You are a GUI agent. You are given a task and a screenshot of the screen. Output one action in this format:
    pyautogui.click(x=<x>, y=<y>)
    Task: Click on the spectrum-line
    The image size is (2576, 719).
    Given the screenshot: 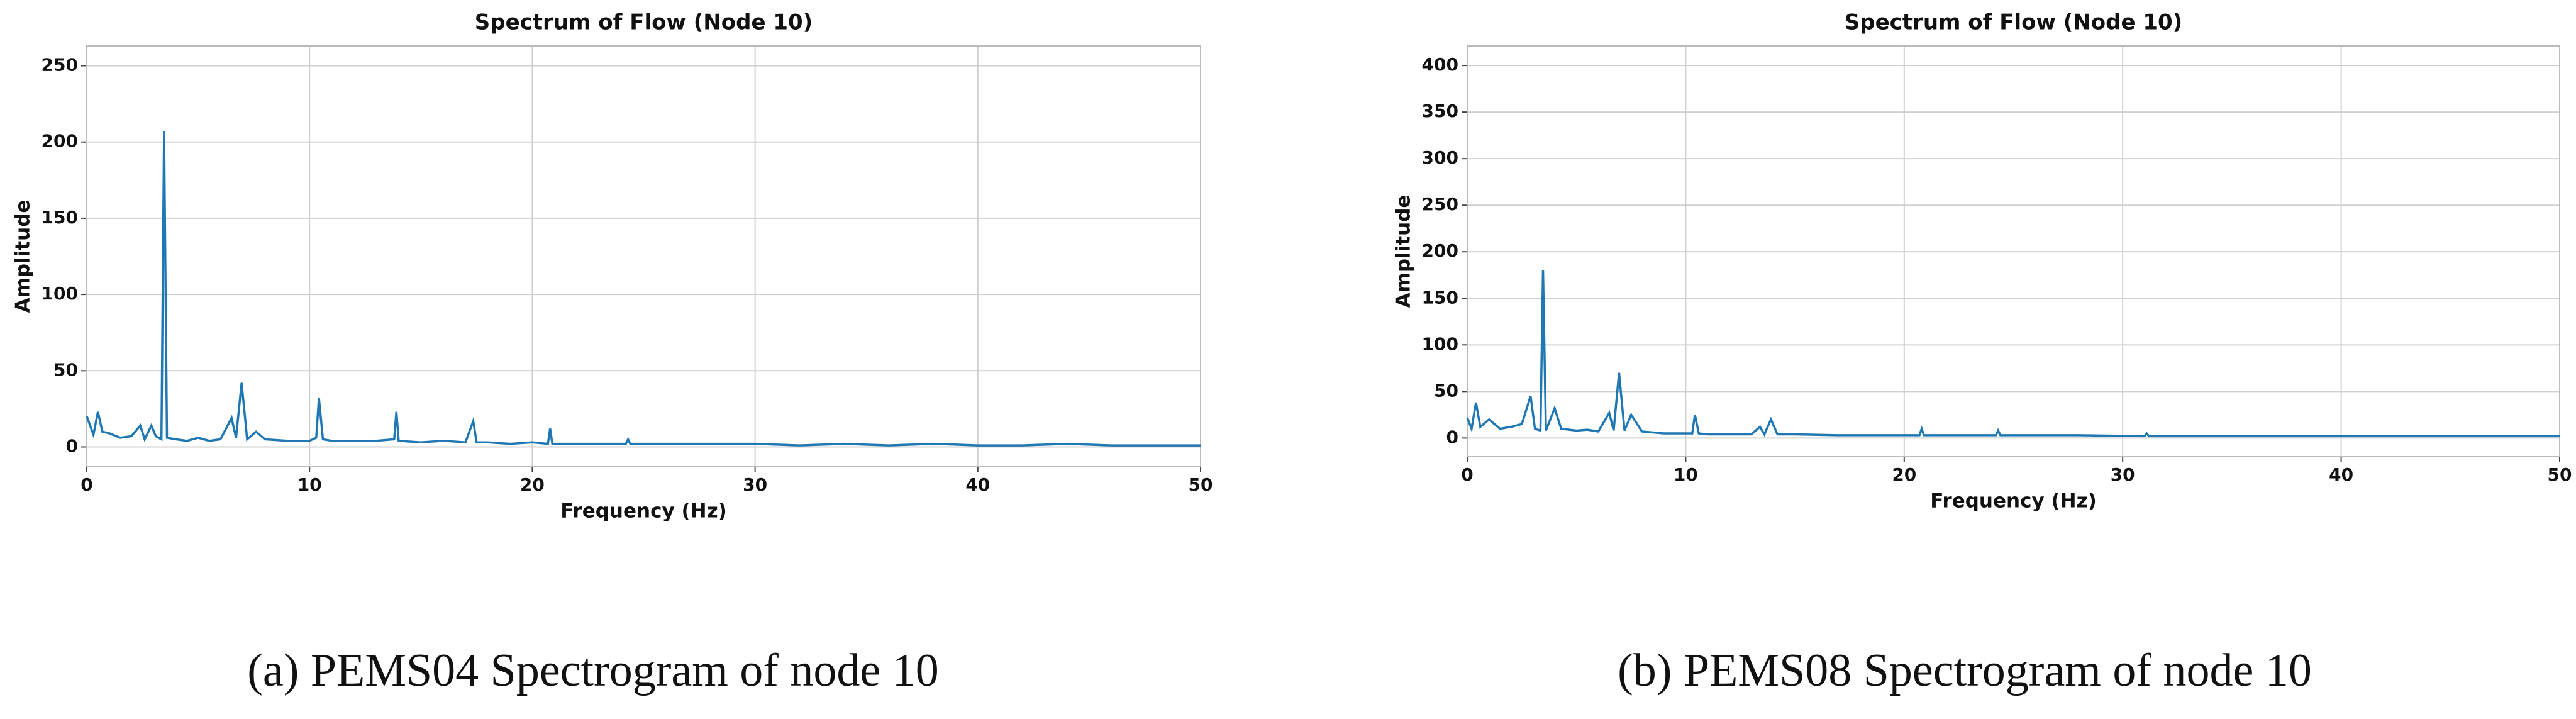 What is the action you would take?
    pyautogui.click(x=2013, y=354)
    